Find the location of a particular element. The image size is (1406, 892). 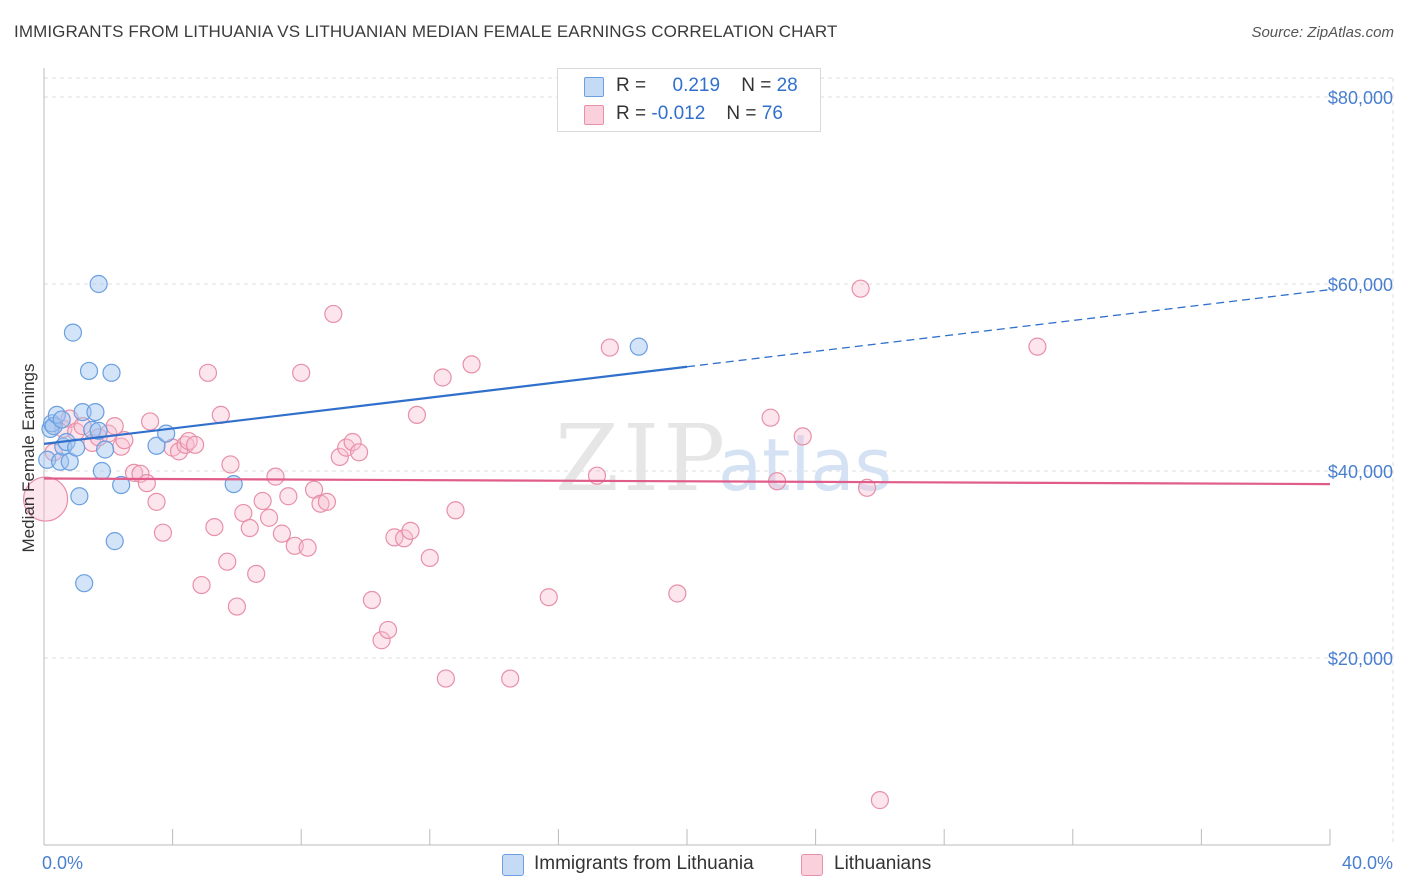

legend-label-immigrants: Immigrants from Lithuania is located at coordinates (644, 863).